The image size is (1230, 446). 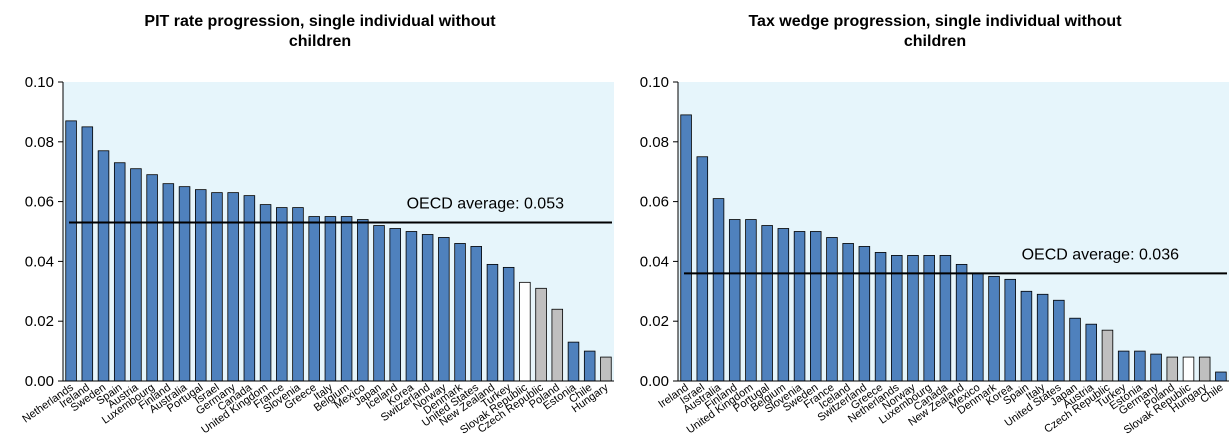 What do you see at coordinates (1101, 254) in the screenshot?
I see `average-label: OECD average: 0.036` at bounding box center [1101, 254].